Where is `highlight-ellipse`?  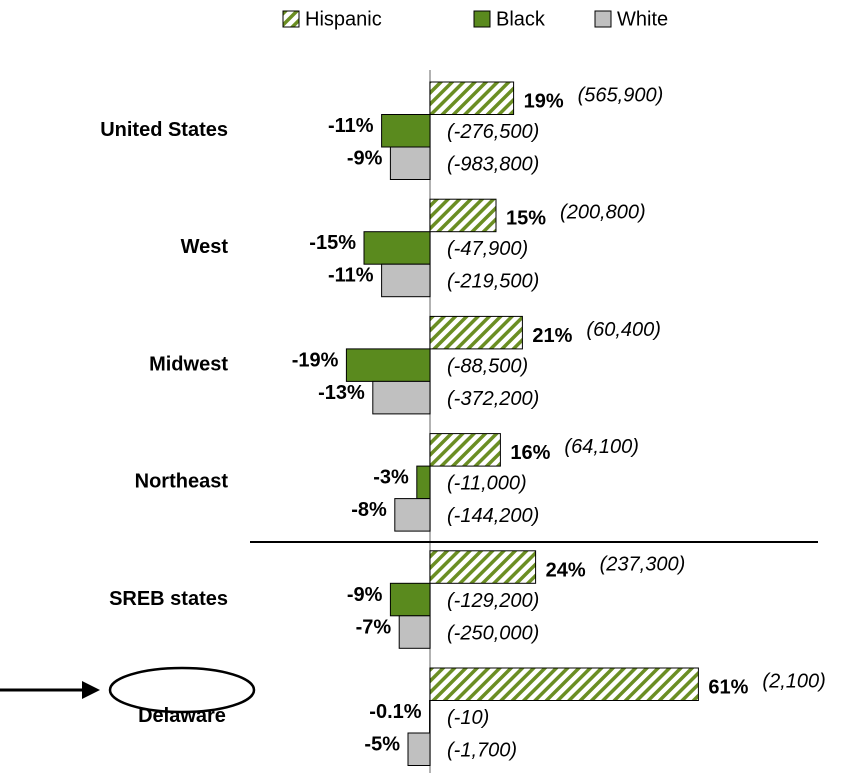
highlight-ellipse is located at coordinates (182, 690).